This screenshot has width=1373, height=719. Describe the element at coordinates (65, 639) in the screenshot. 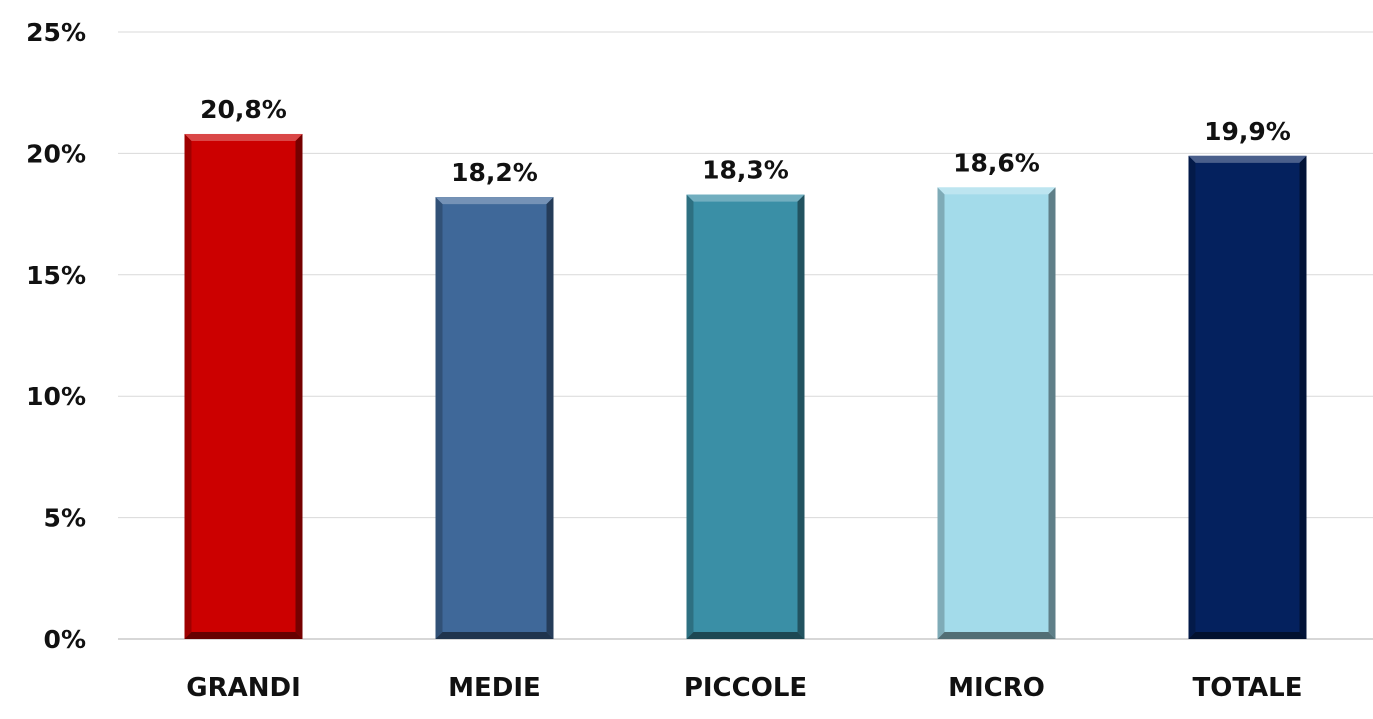

I see `y-tick-label: 0%` at that location.